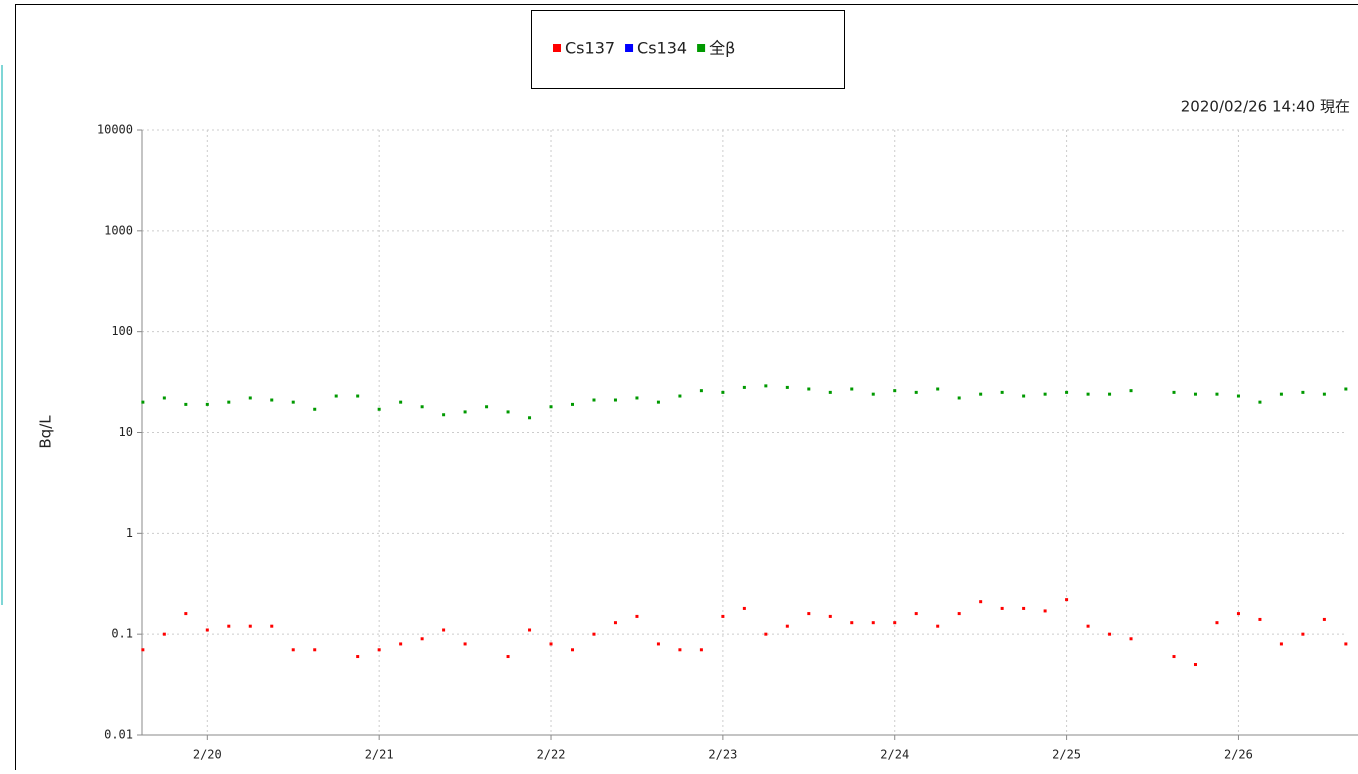 The width and height of the screenshot is (1358, 774). I want to click on x-tick-label: 2/21, so click(379, 755).